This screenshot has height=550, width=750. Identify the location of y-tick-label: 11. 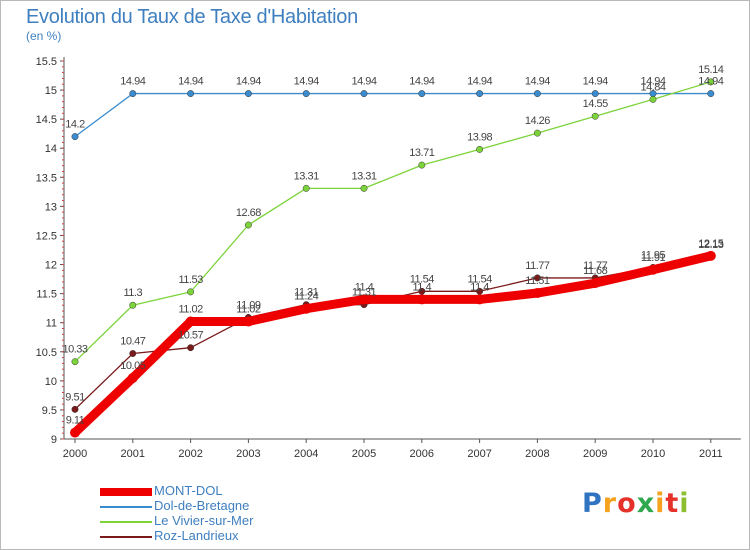
(51, 324).